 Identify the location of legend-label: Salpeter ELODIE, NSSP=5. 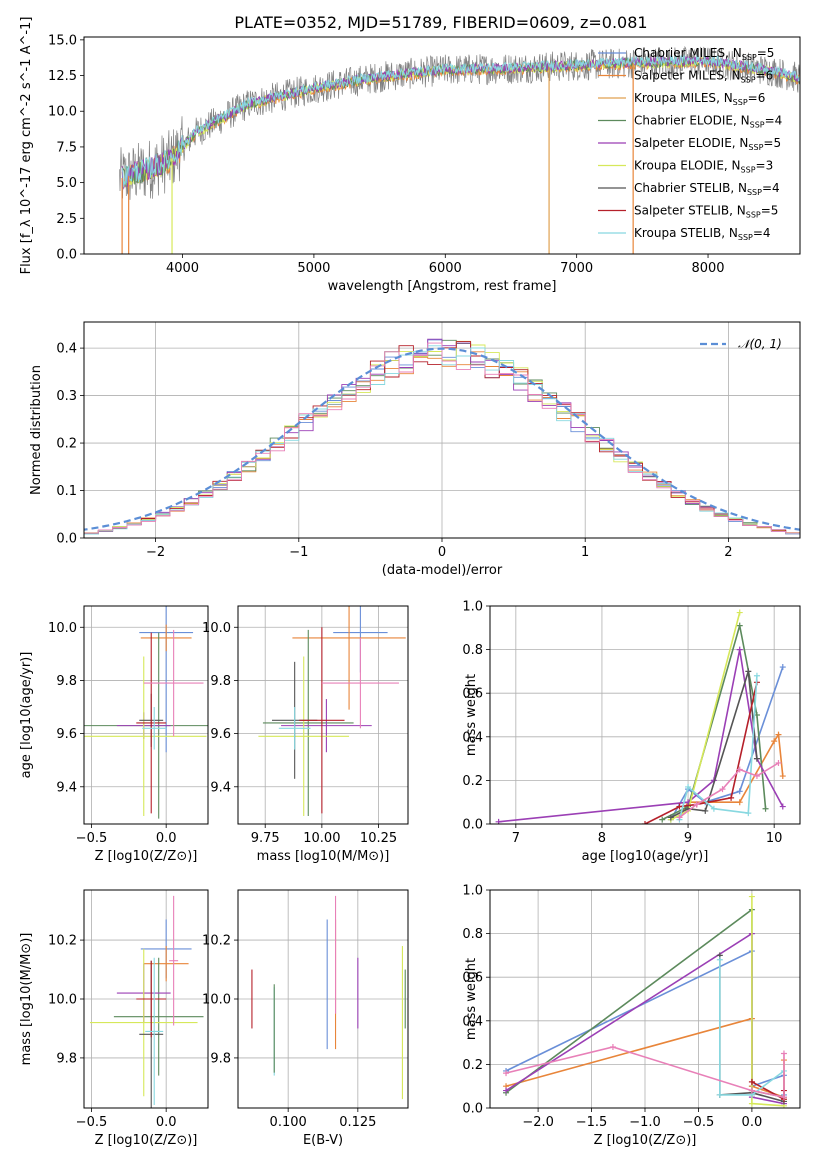
(707, 144).